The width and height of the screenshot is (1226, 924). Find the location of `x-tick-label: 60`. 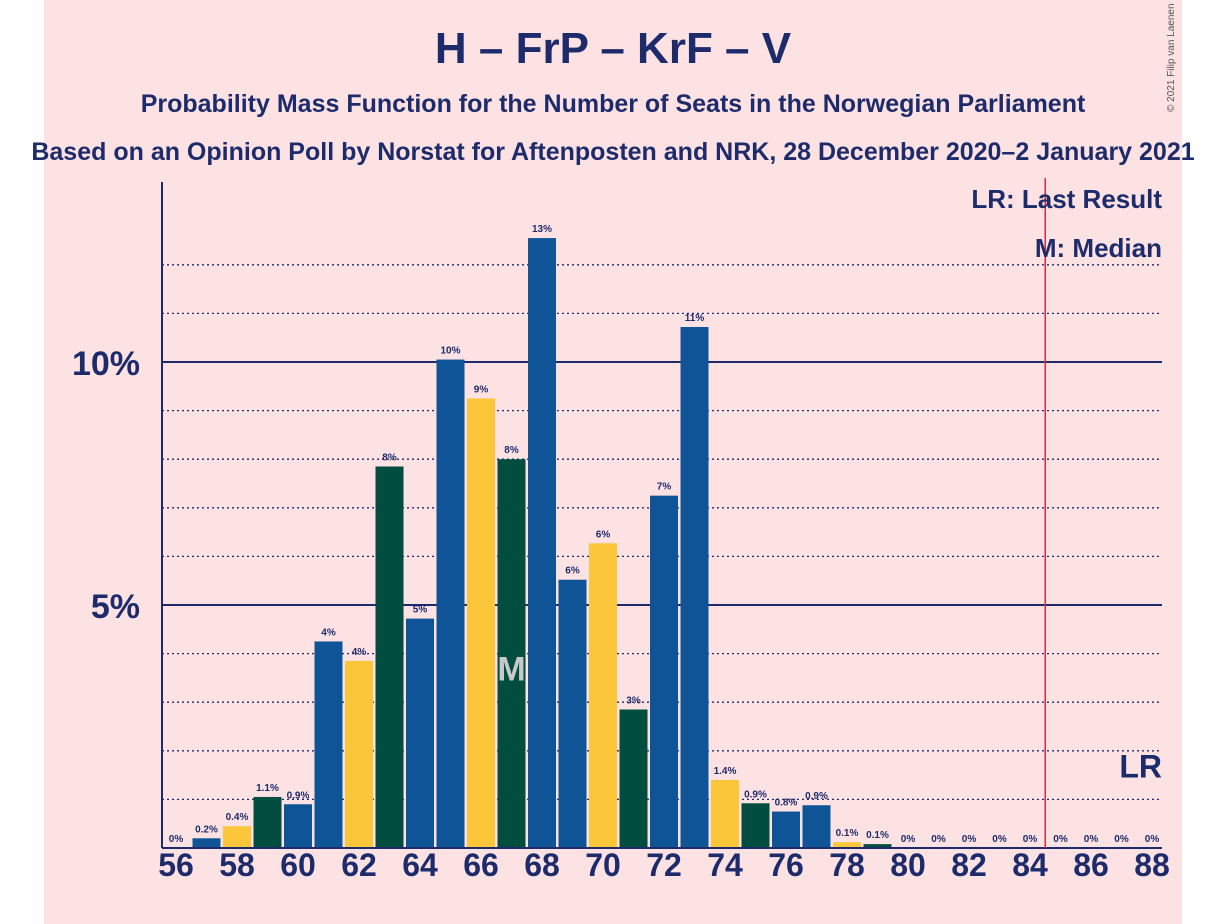

x-tick-label: 60 is located at coordinates (298, 865).